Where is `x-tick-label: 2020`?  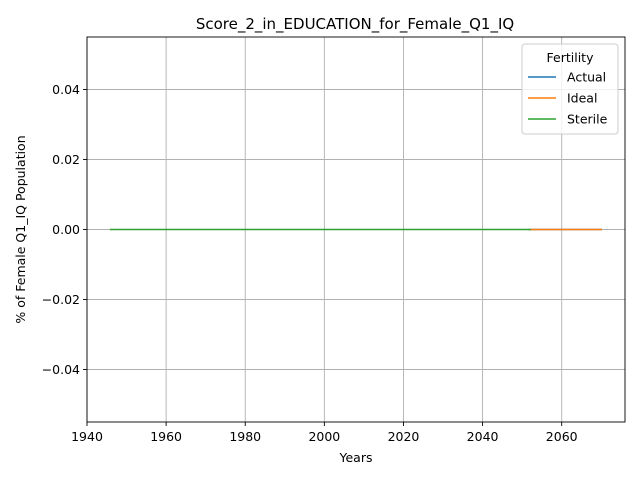
x-tick-label: 2020 is located at coordinates (404, 436).